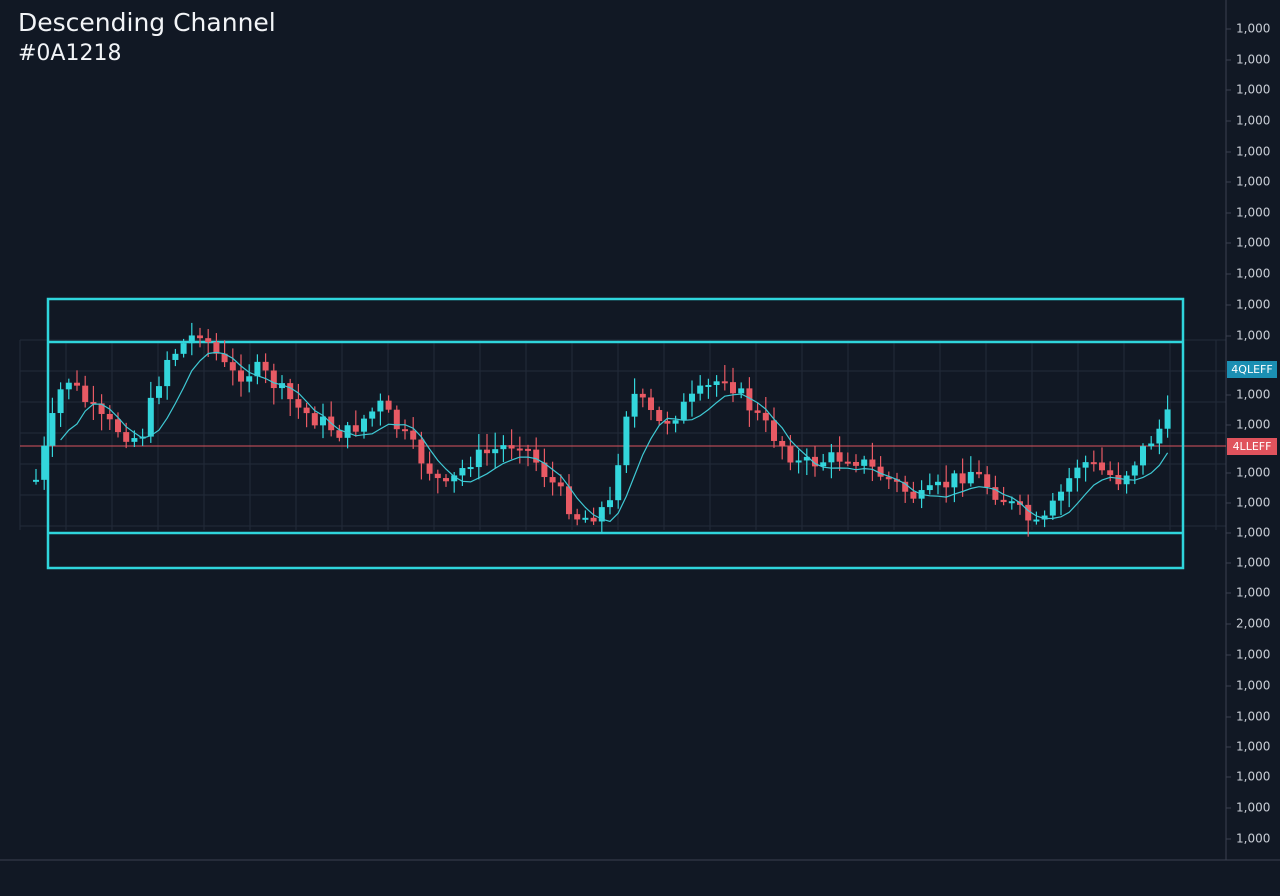 The height and width of the screenshot is (896, 1280). Describe the element at coordinates (1253, 624) in the screenshot. I see `axis-label: 2,000` at that location.